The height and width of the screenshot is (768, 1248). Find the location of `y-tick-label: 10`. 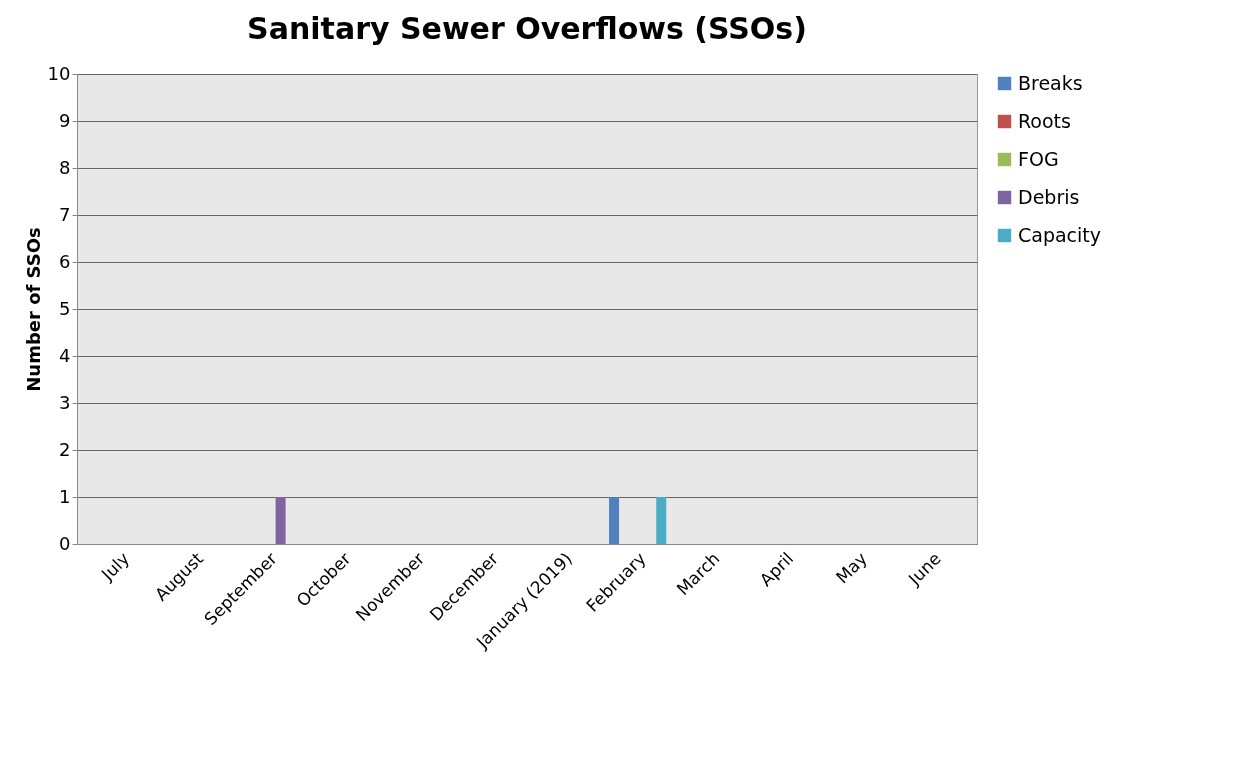

y-tick-label: 10 is located at coordinates (59, 73).